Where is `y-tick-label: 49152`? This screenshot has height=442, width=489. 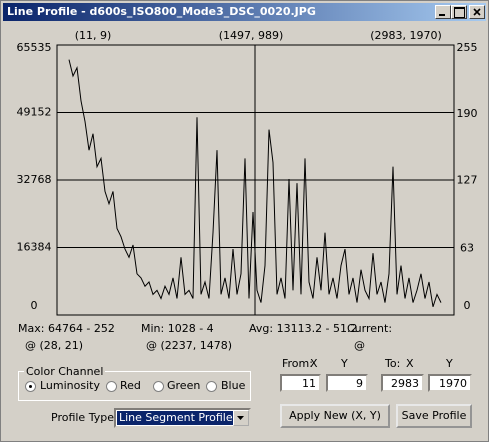
y-tick-label: 49152 is located at coordinates (34, 111).